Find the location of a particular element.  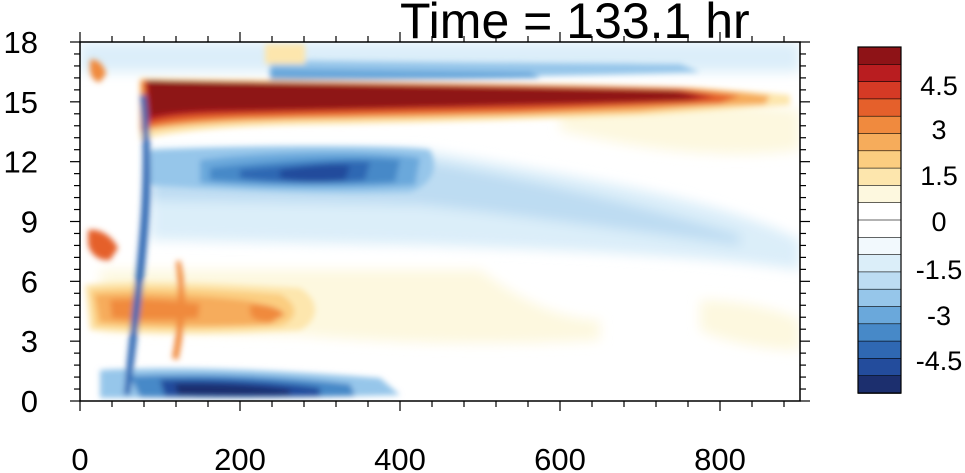

x-tick-label: 400 is located at coordinates (400, 457).